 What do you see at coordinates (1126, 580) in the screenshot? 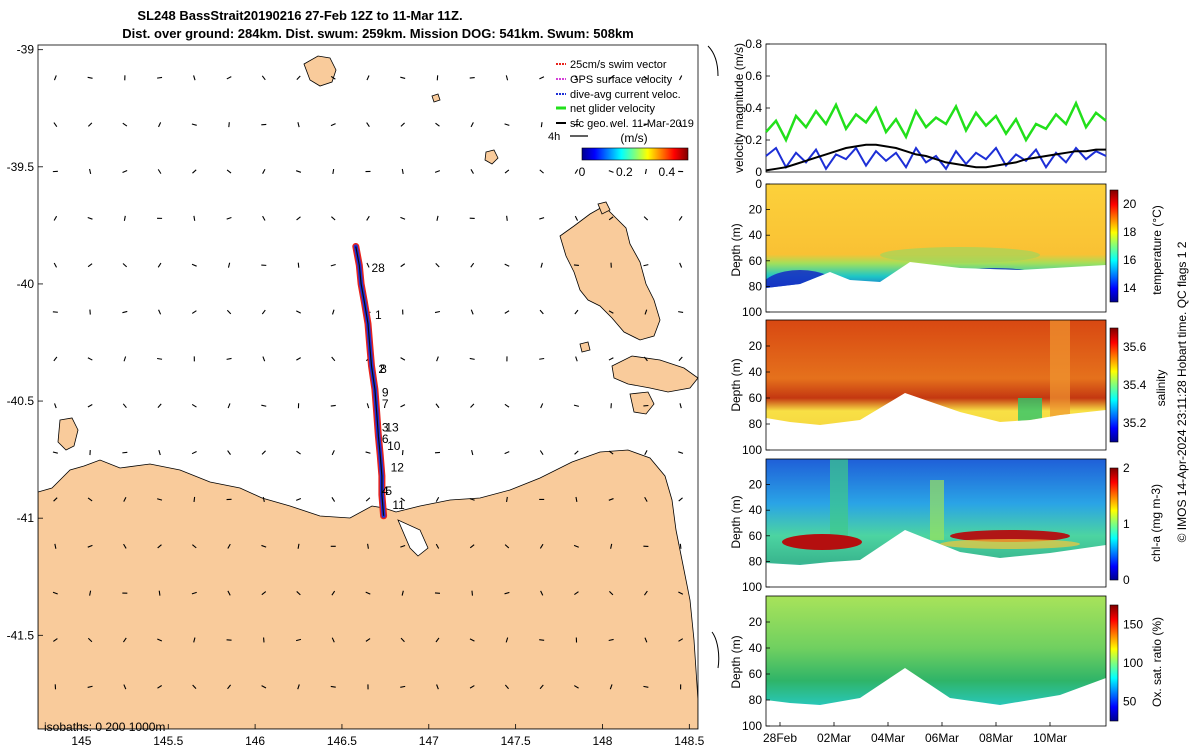
I see `chla-colorbar-tick: 0` at bounding box center [1126, 580].